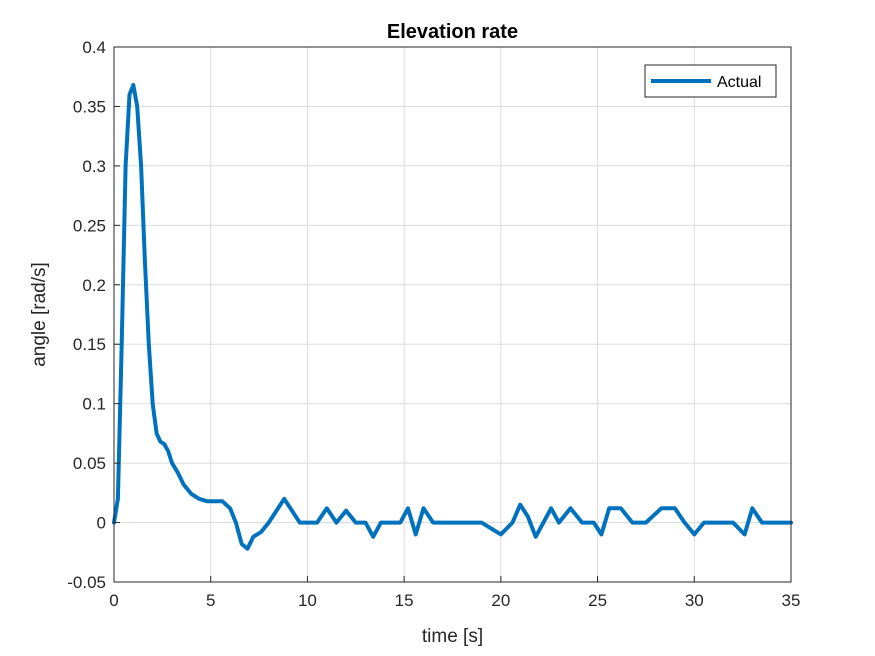  Describe the element at coordinates (94, 47) in the screenshot. I see `y-tick-label: 0.4` at that location.